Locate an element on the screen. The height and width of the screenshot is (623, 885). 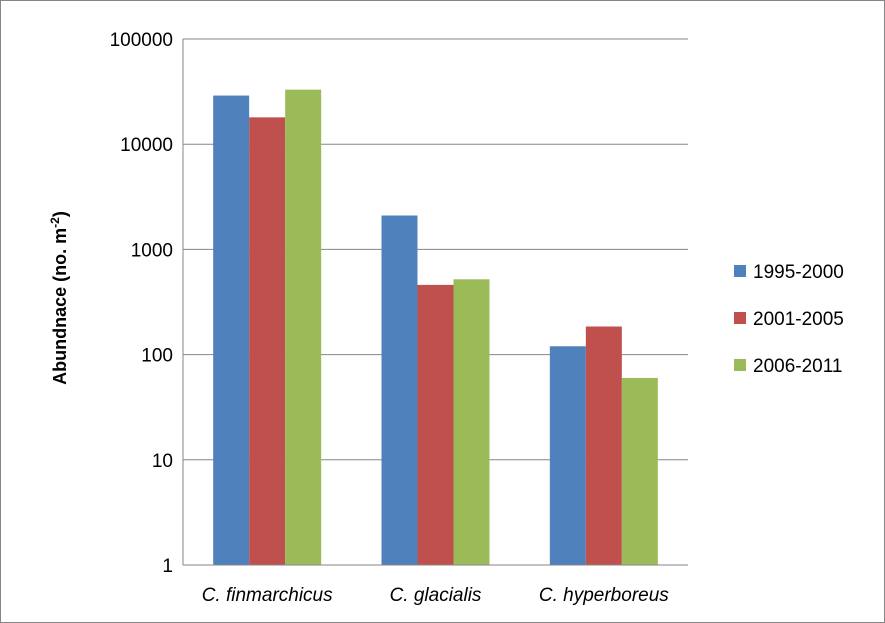
y-tick-label: 100 is located at coordinates (157, 356).